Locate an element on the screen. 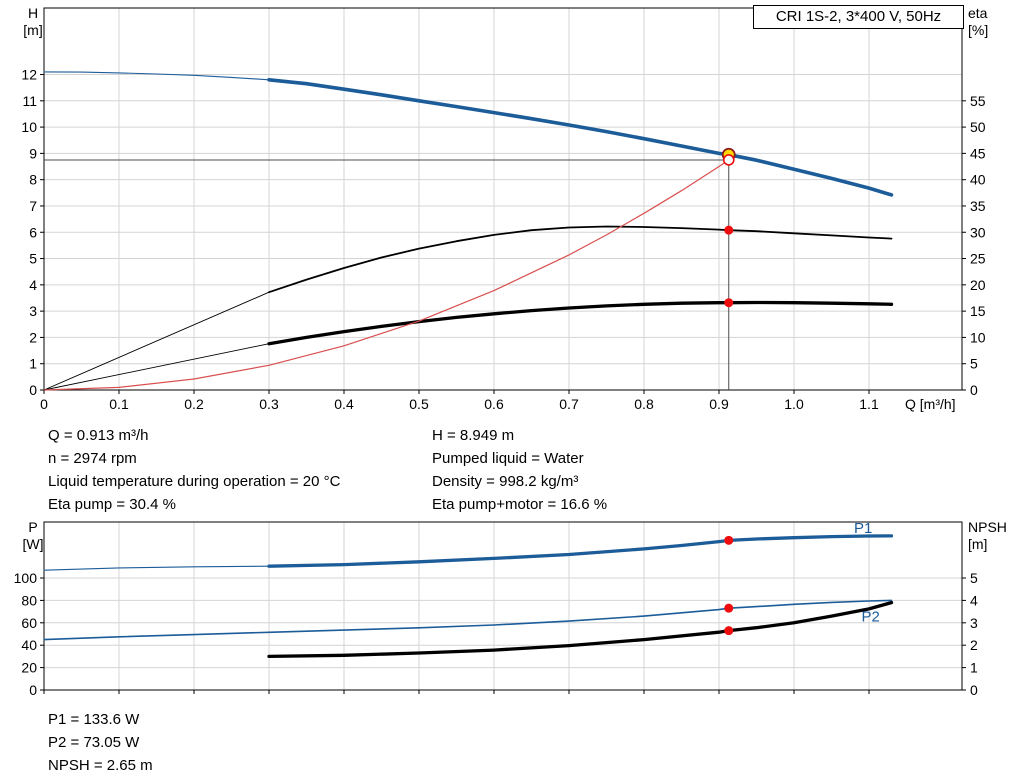  y-right-tick-label: 55 is located at coordinates (978, 101).